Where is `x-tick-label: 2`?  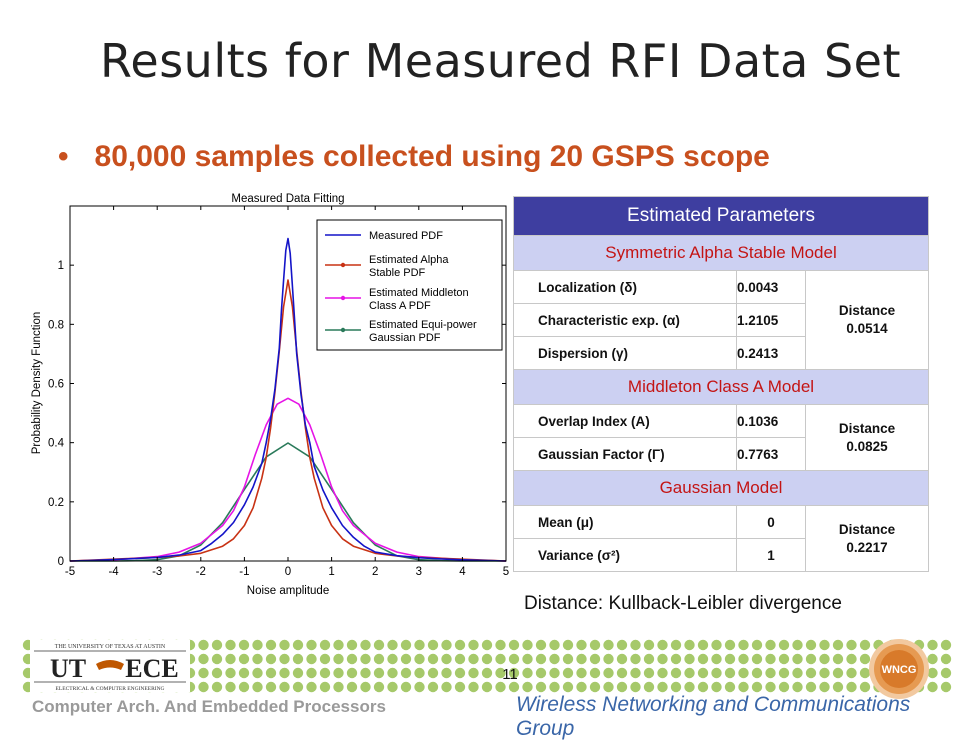 x-tick-label: 2 is located at coordinates (375, 572).